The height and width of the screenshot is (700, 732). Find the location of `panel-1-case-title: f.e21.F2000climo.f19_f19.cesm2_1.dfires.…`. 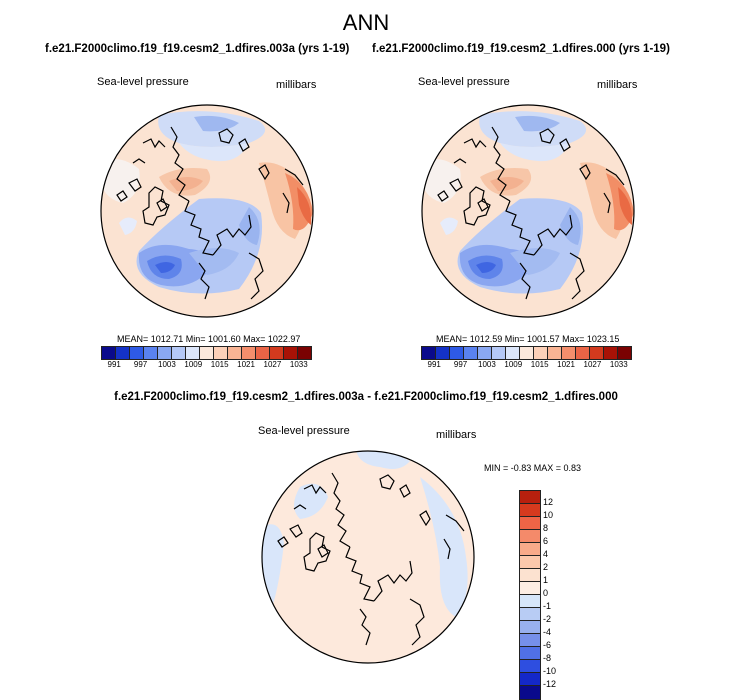

panel-1-case-title: f.e21.F2000climo.f19_f19.cesm2_1.dfires.… is located at coordinates (197, 49).